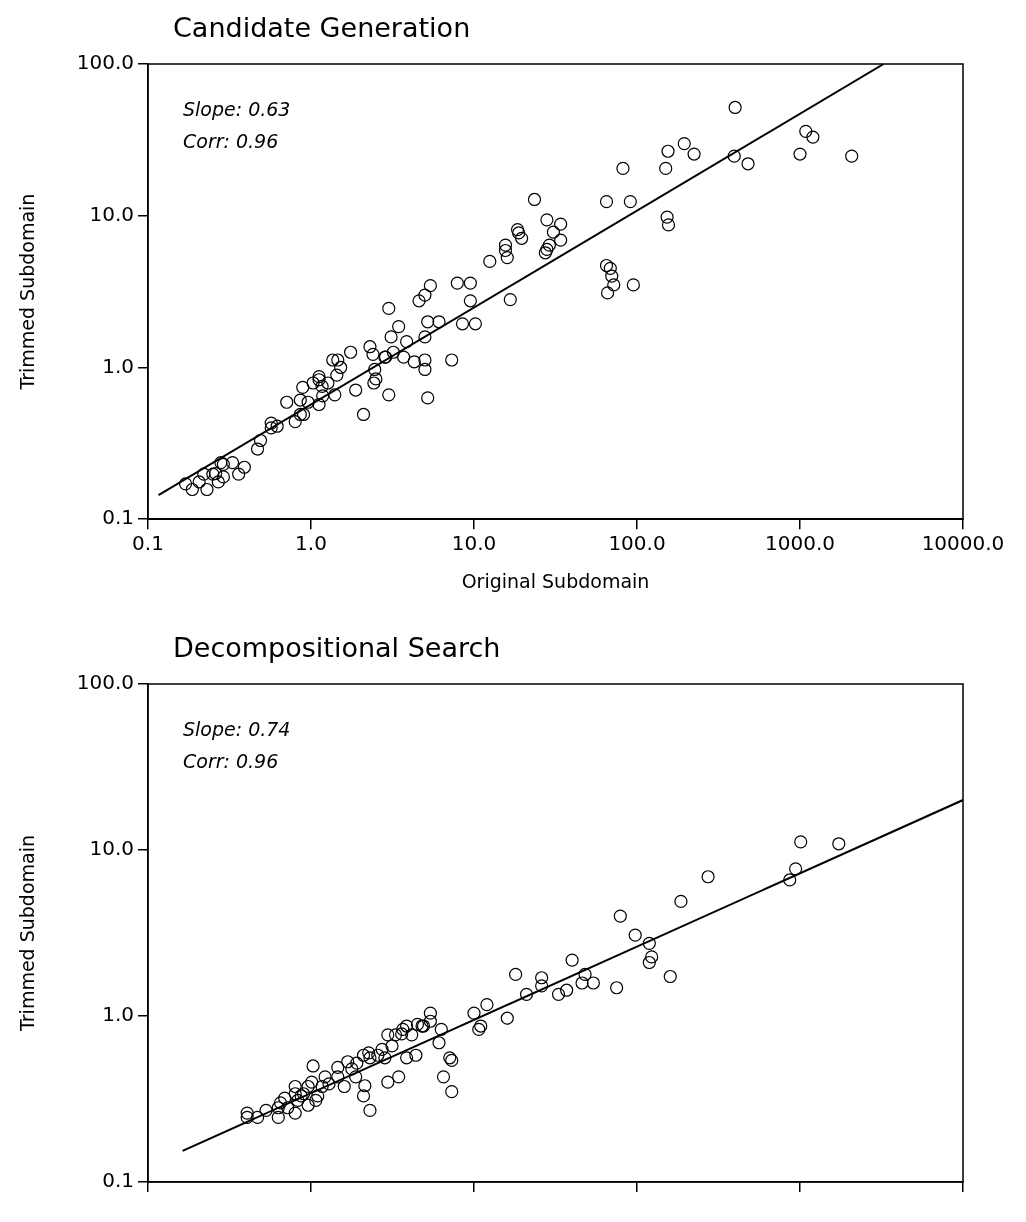  What do you see at coordinates (337, 648) in the screenshot?
I see `chart-title: Decompositional Search` at bounding box center [337, 648].